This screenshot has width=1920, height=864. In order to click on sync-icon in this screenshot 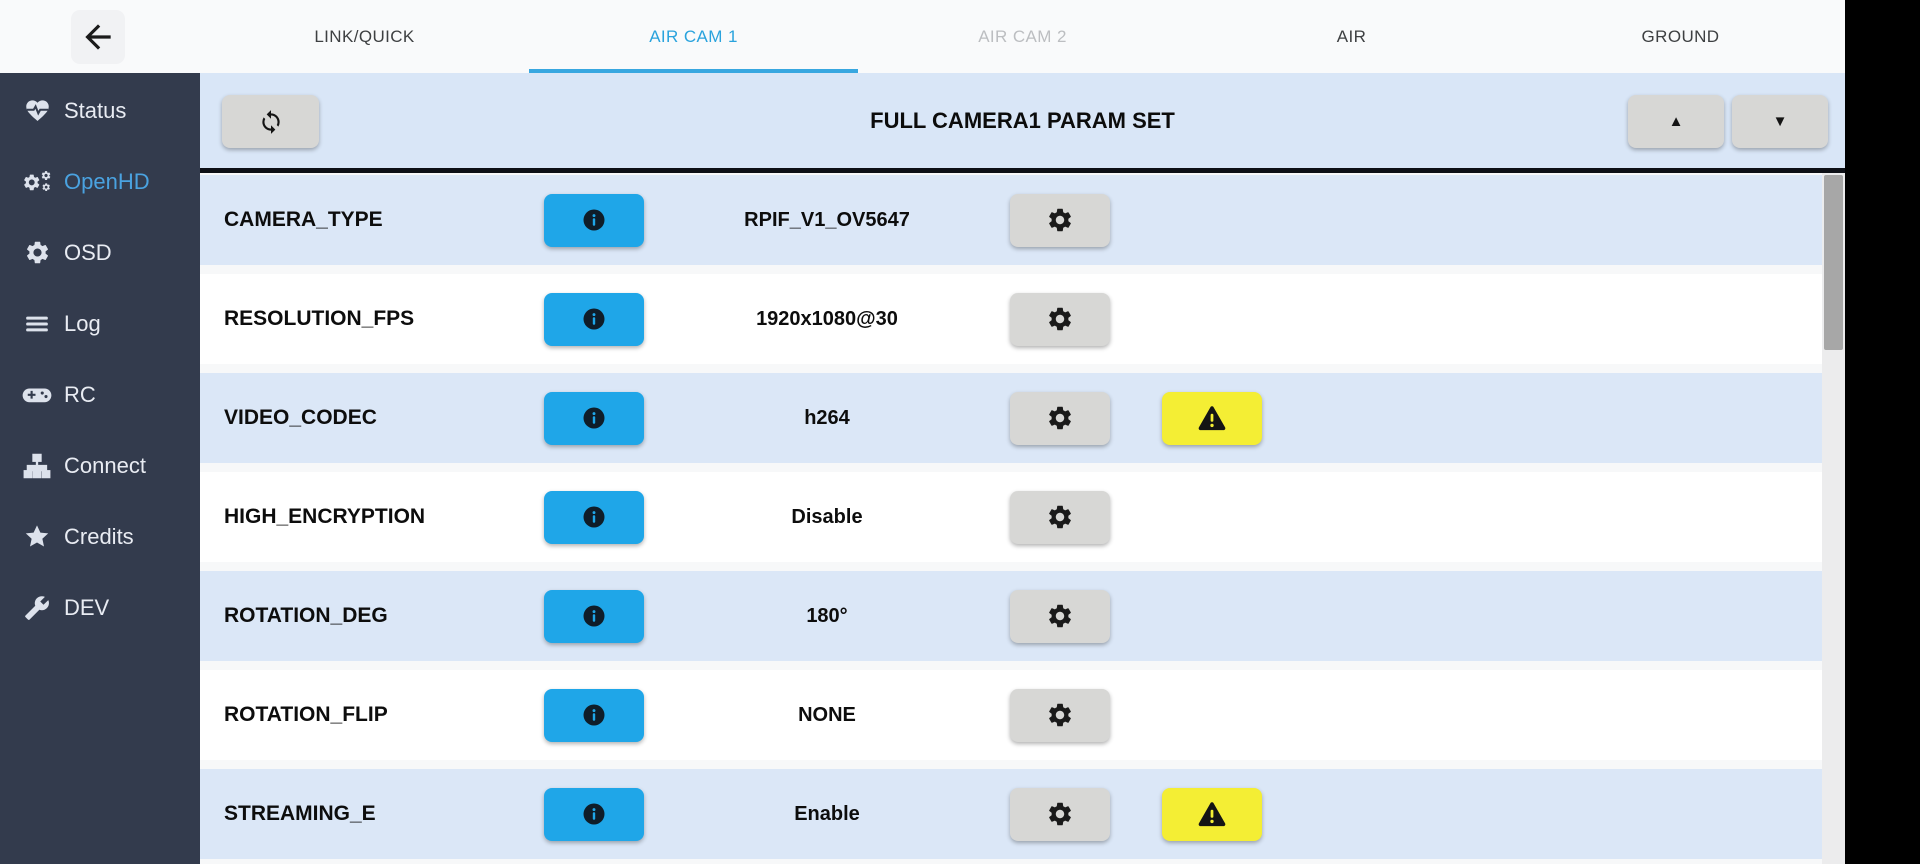, I will do `click(270, 121)`.